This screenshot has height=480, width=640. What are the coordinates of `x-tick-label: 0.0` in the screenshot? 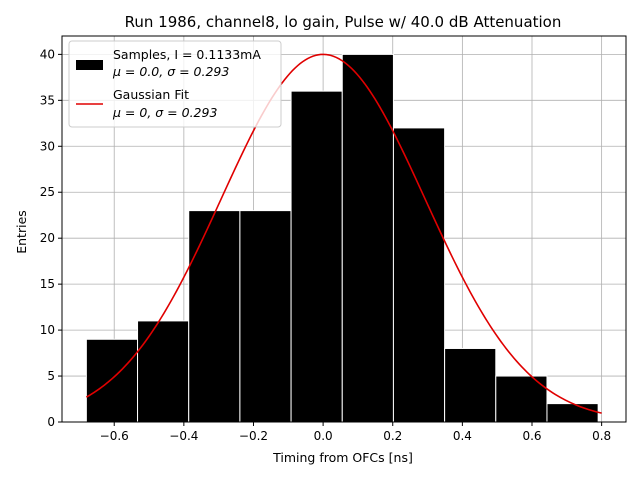 It's located at (323, 436).